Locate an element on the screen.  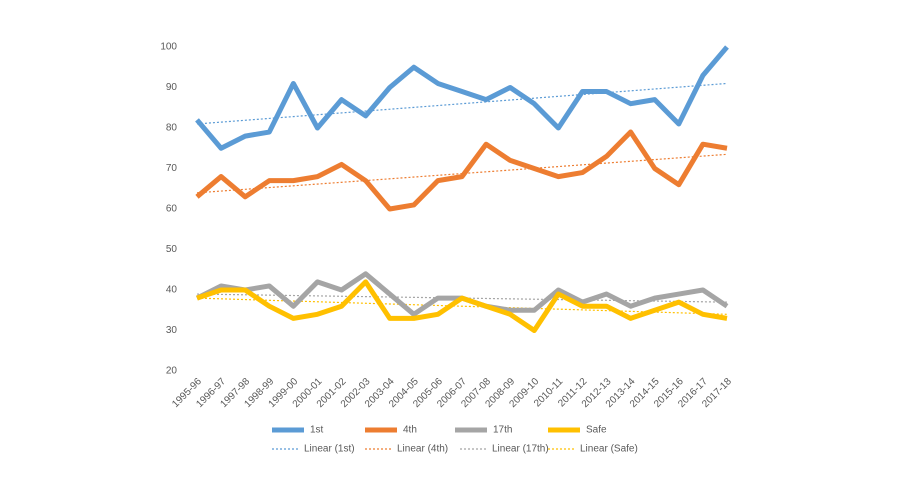
y-tick-label: 40 is located at coordinates (172, 290).